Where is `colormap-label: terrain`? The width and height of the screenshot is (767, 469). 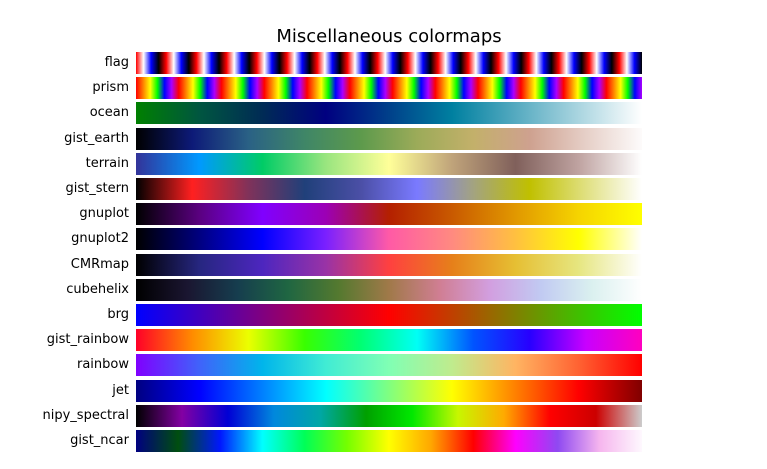
colormap-label: terrain is located at coordinates (107, 163).